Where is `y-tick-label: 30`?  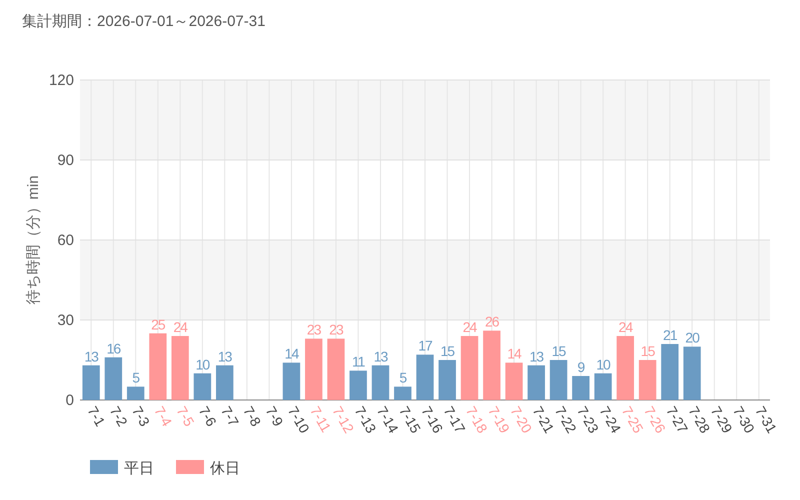
y-tick-label: 30 is located at coordinates (65, 320).